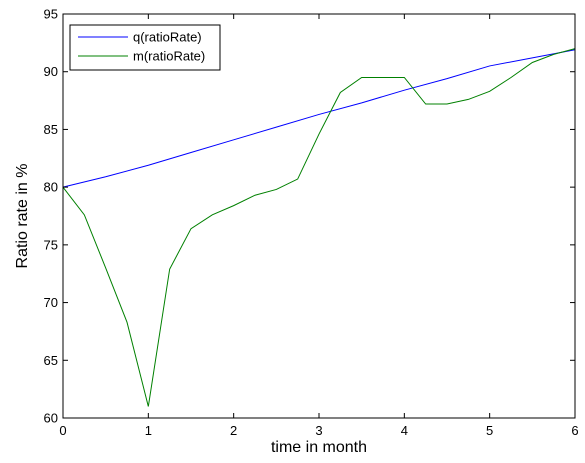 Image resolution: width=585 pixels, height=463 pixels. I want to click on y-tick-label-4: 80, so click(51, 187).